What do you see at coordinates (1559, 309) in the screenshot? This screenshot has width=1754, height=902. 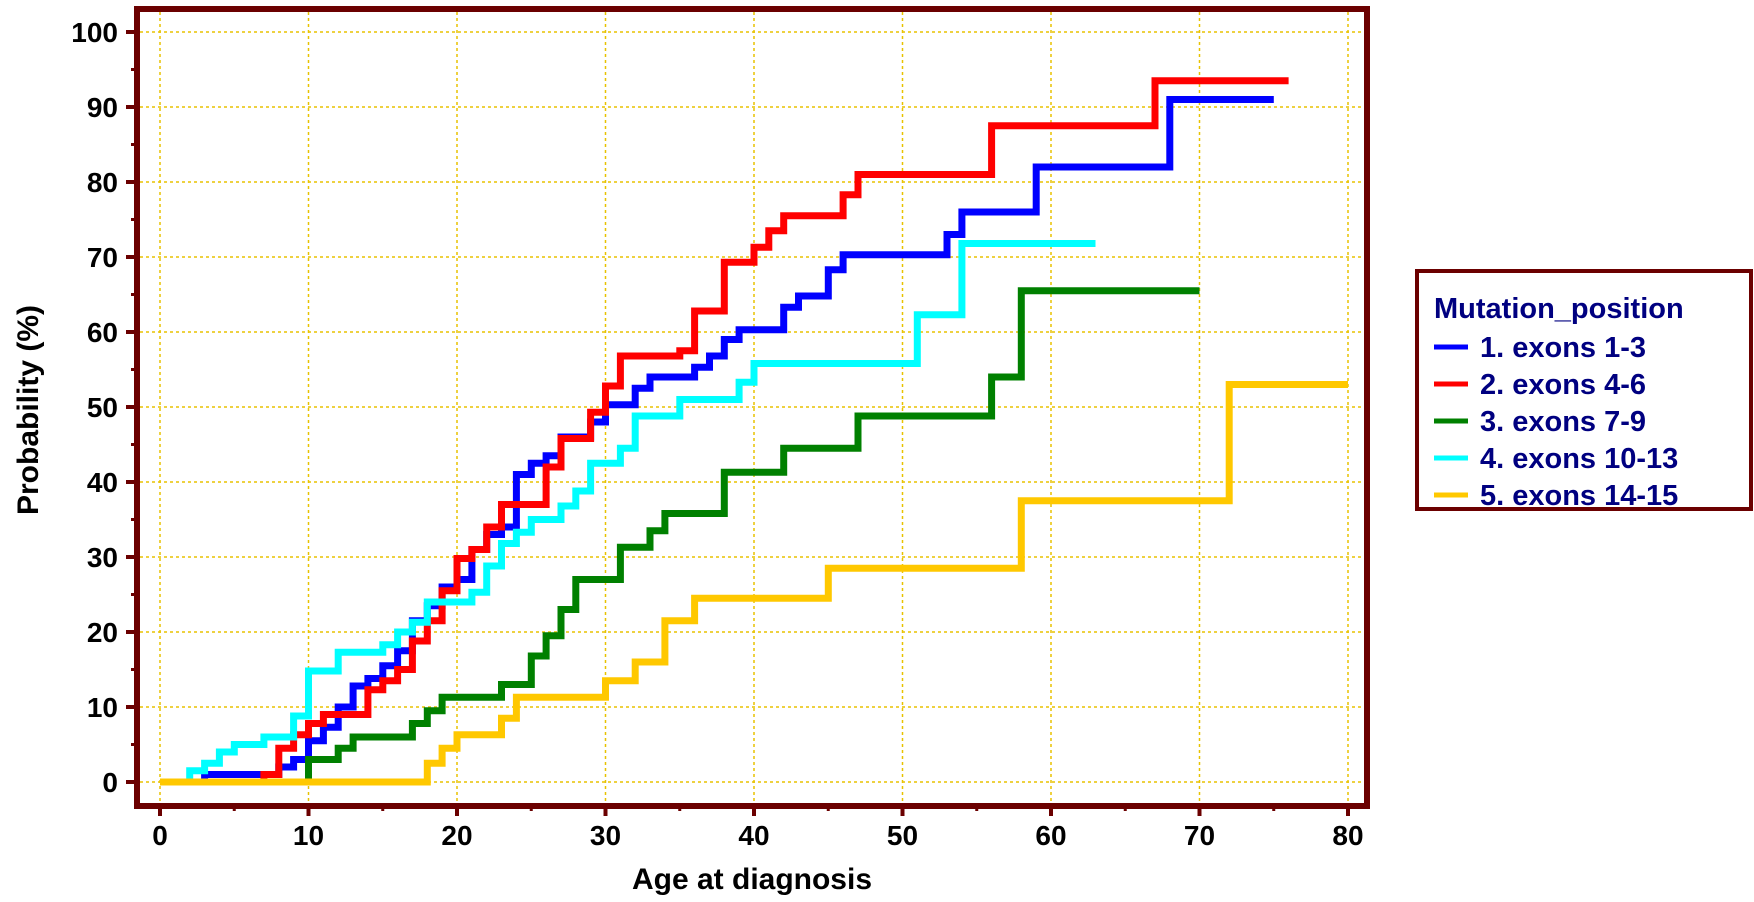 I see `legend-title: Mutation_position` at bounding box center [1559, 309].